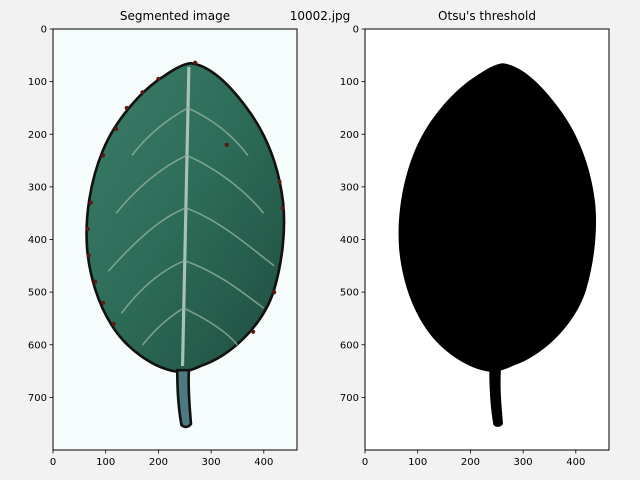 This screenshot has width=640, height=480. I want to click on mask-leaf-petiole, so click(496, 398).